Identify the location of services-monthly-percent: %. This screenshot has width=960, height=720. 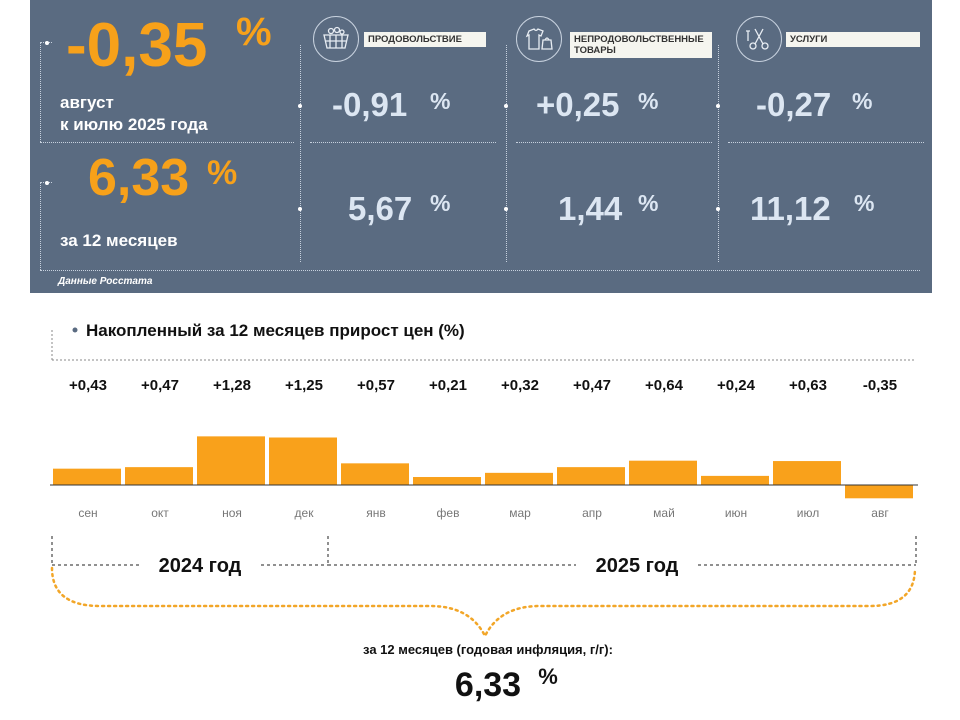
(862, 101).